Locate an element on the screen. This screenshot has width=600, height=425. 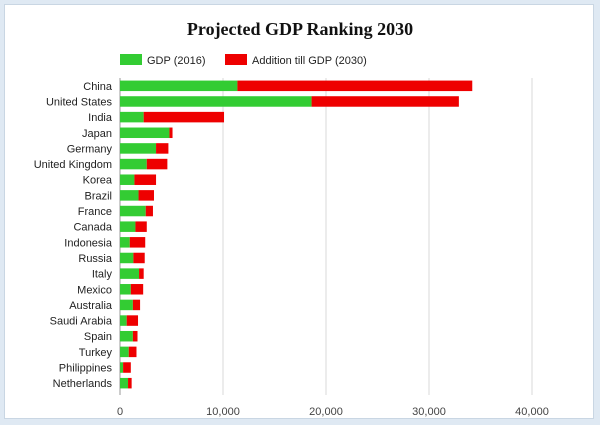
category-label: Mexico is located at coordinates (94, 290).